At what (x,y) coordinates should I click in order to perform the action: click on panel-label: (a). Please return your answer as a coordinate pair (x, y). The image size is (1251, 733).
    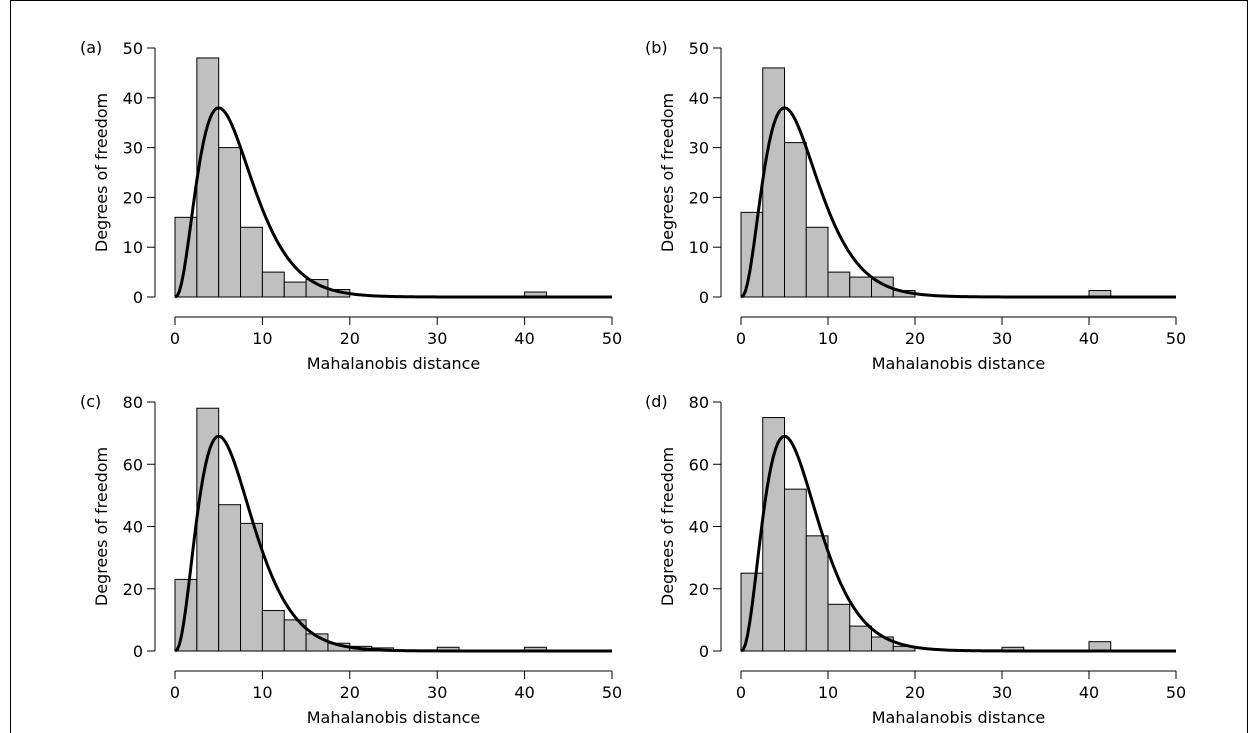
    Looking at the image, I should click on (91, 47).